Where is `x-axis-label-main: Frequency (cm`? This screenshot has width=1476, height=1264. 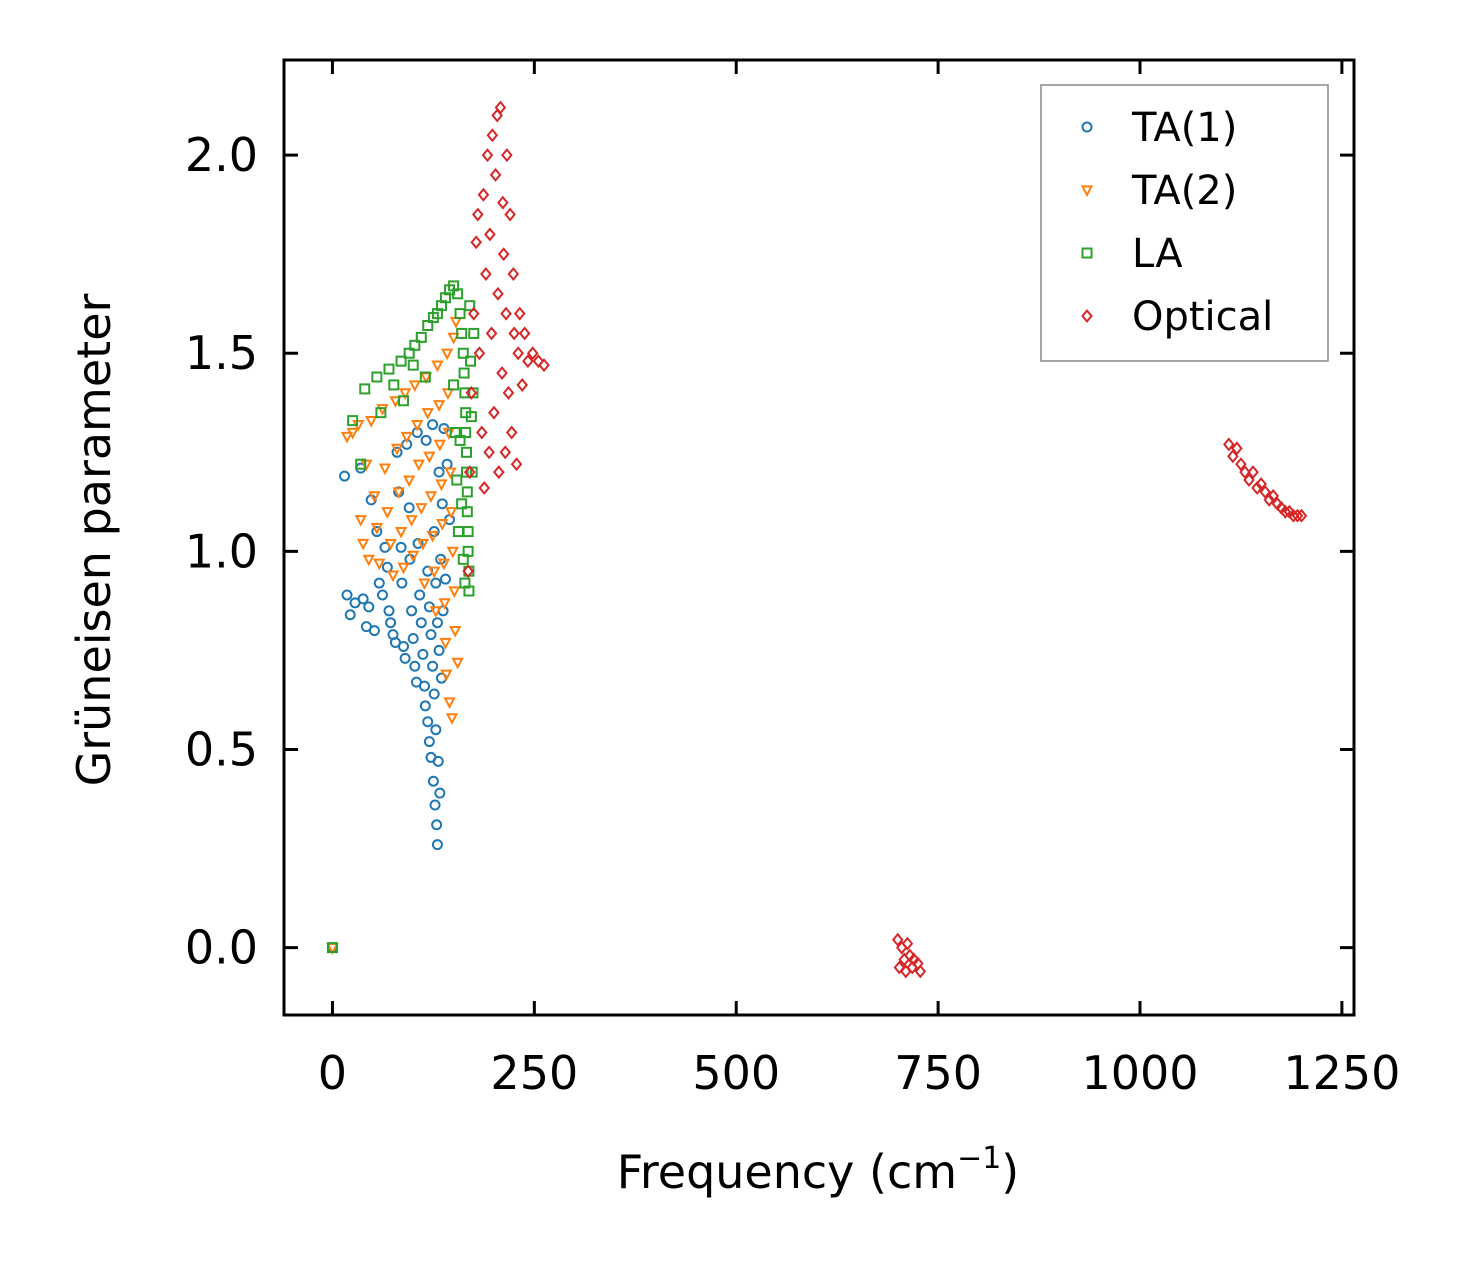 x-axis-label-main: Frequency (cm is located at coordinates (787, 1172).